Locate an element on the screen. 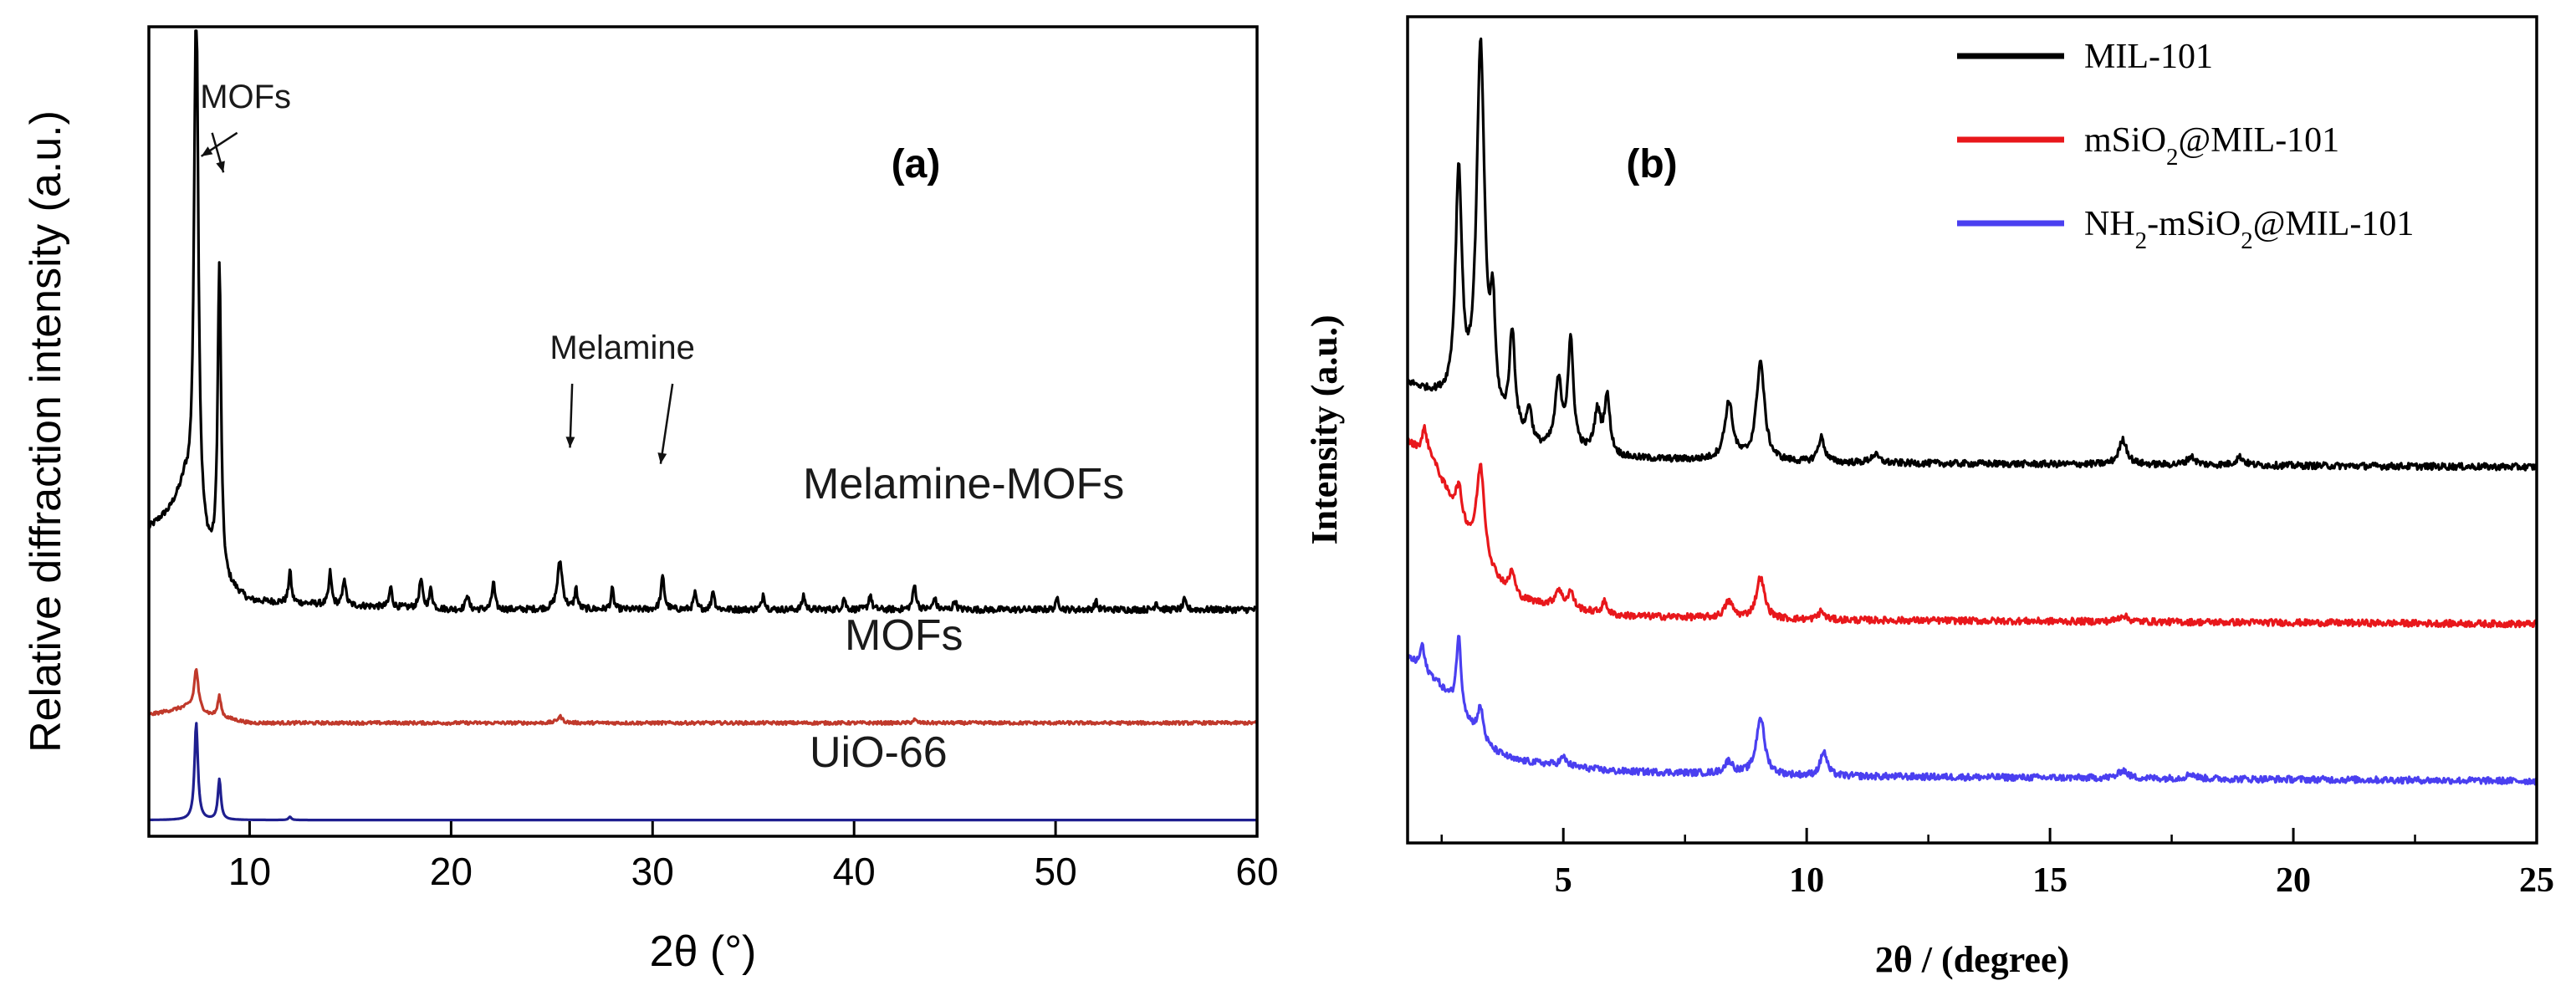 The height and width of the screenshot is (1001, 2576). annotation-label: Melamine is located at coordinates (621, 347).